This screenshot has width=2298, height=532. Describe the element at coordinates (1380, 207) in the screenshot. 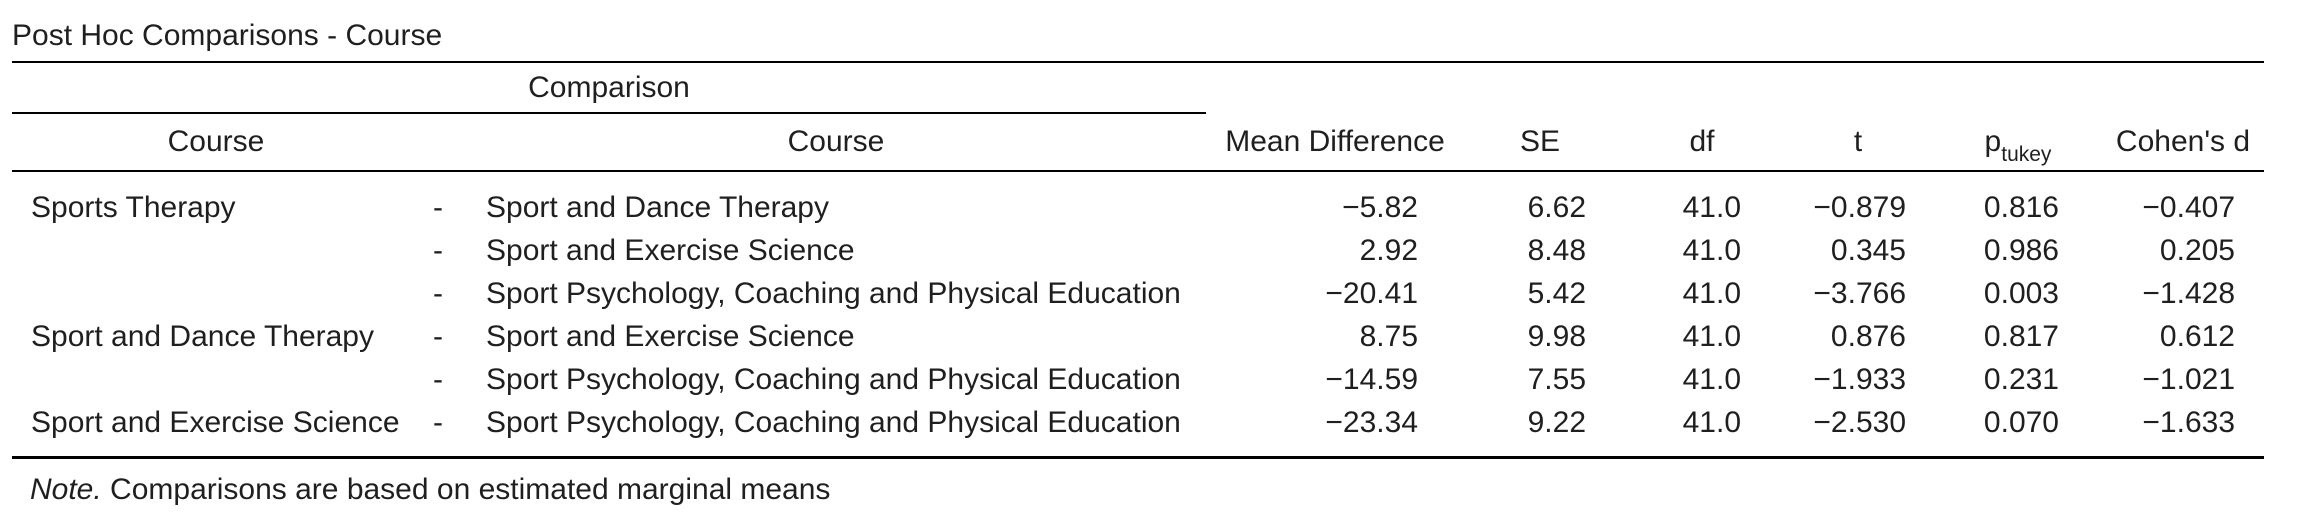

I see `cell-mean-difference: −5.82` at that location.